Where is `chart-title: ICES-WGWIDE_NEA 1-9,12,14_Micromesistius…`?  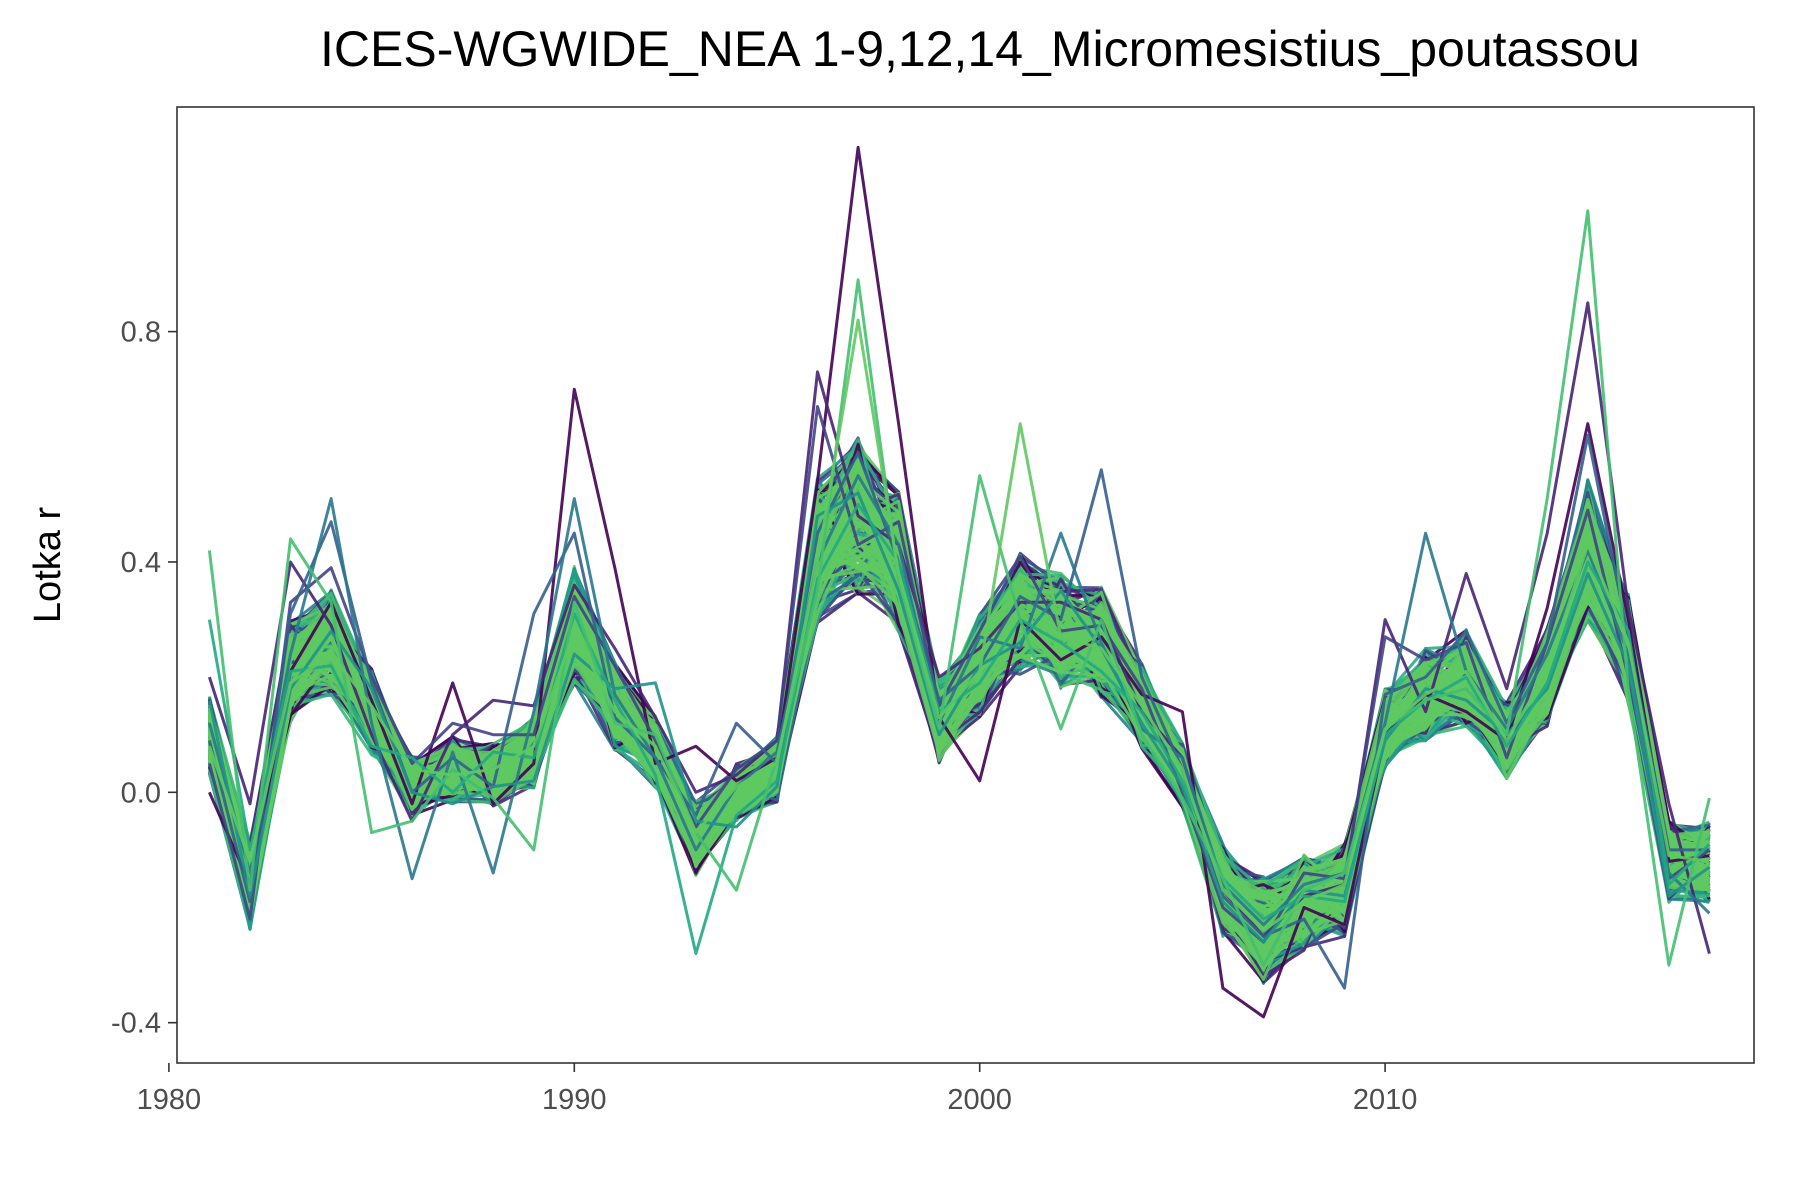
chart-title: ICES-WGWIDE_NEA 1-9,12,14_Micromesistius… is located at coordinates (980, 49).